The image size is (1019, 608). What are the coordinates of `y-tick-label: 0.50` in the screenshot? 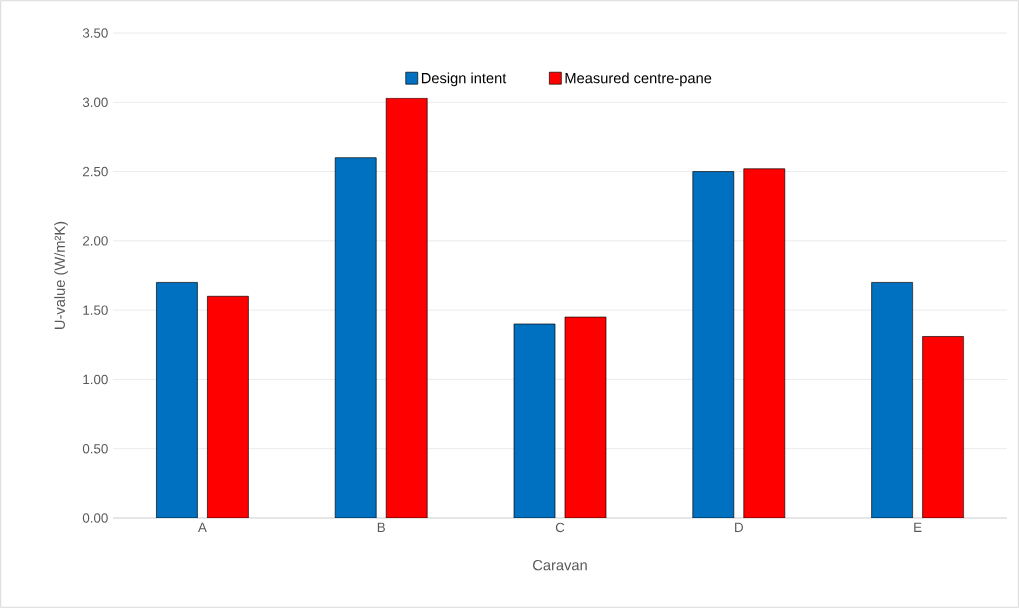 It's located at (95, 449).